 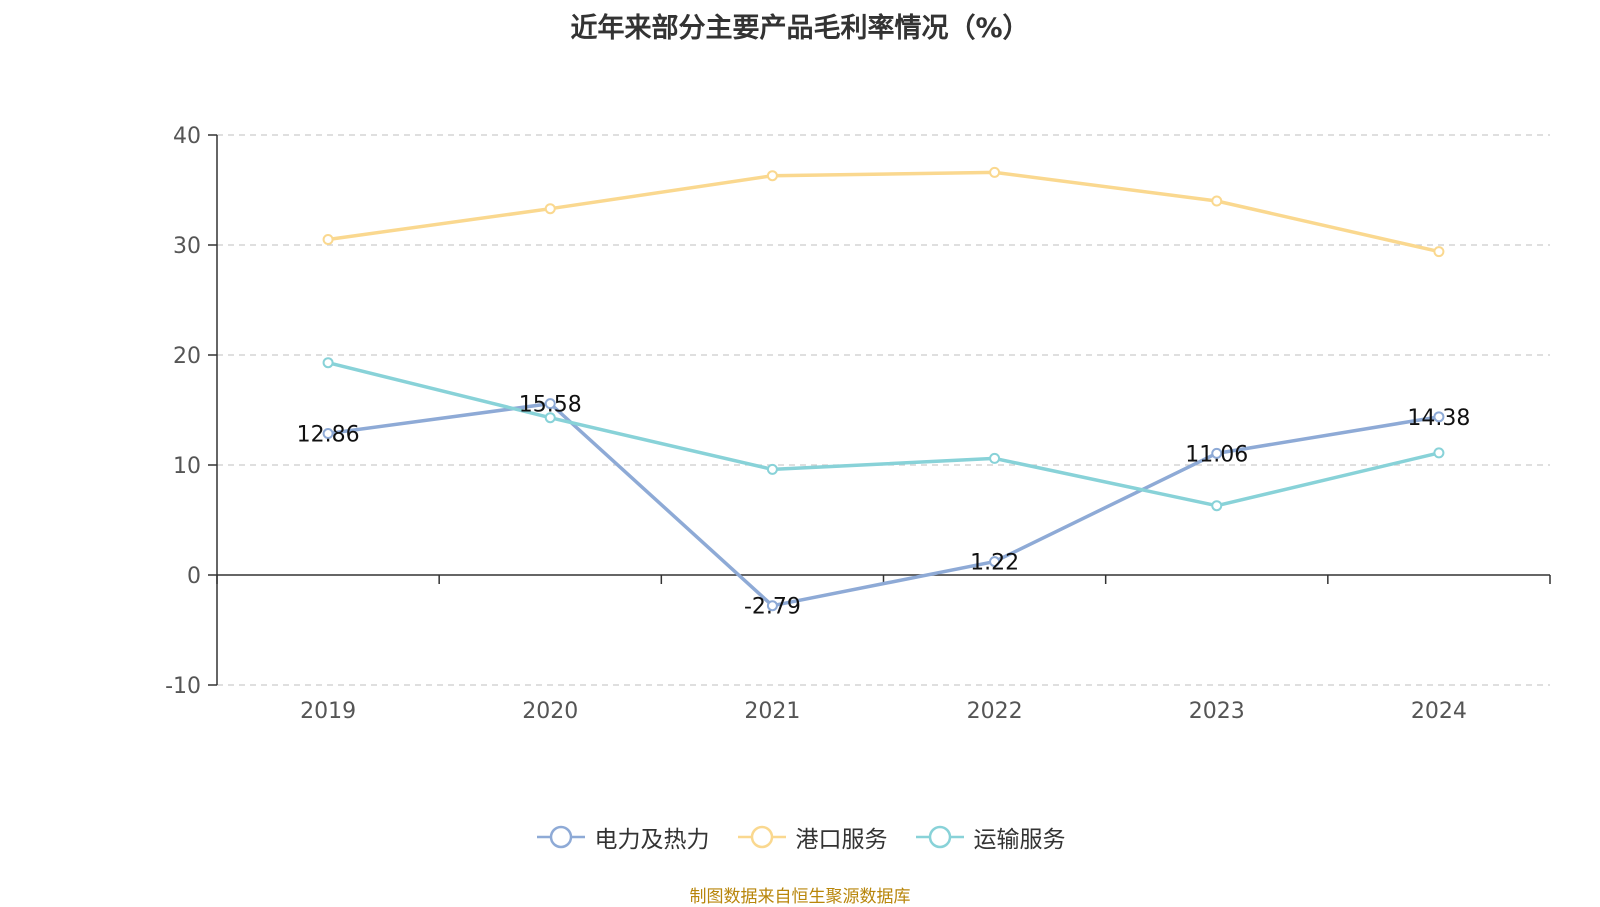 What do you see at coordinates (1019, 840) in the screenshot?
I see `legend-label: 运输服务` at bounding box center [1019, 840].